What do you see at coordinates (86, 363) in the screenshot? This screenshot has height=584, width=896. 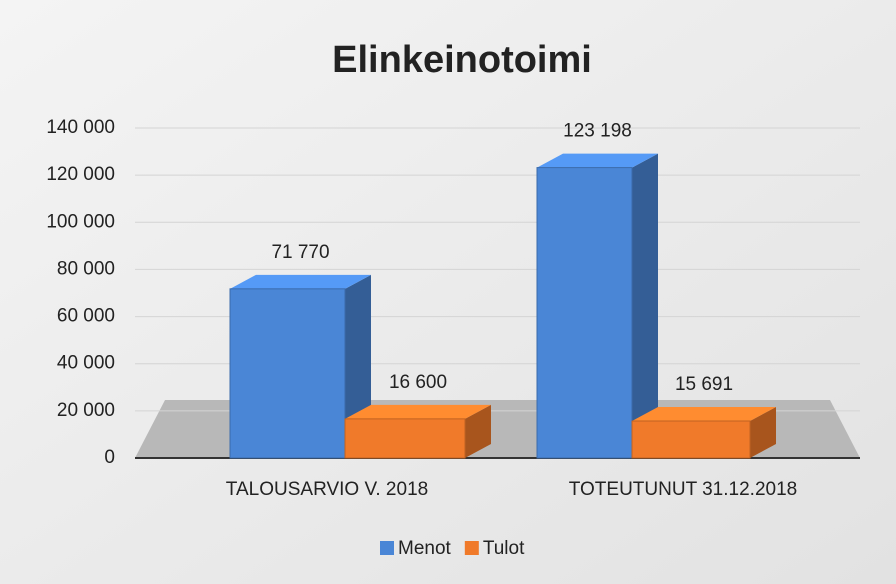 I see `y-tick-label: 40 000` at bounding box center [86, 363].